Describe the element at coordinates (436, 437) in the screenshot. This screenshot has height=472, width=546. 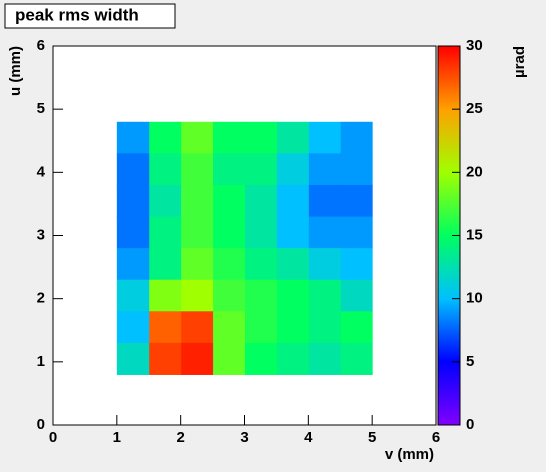
I see `x-tick-label: 6` at that location.